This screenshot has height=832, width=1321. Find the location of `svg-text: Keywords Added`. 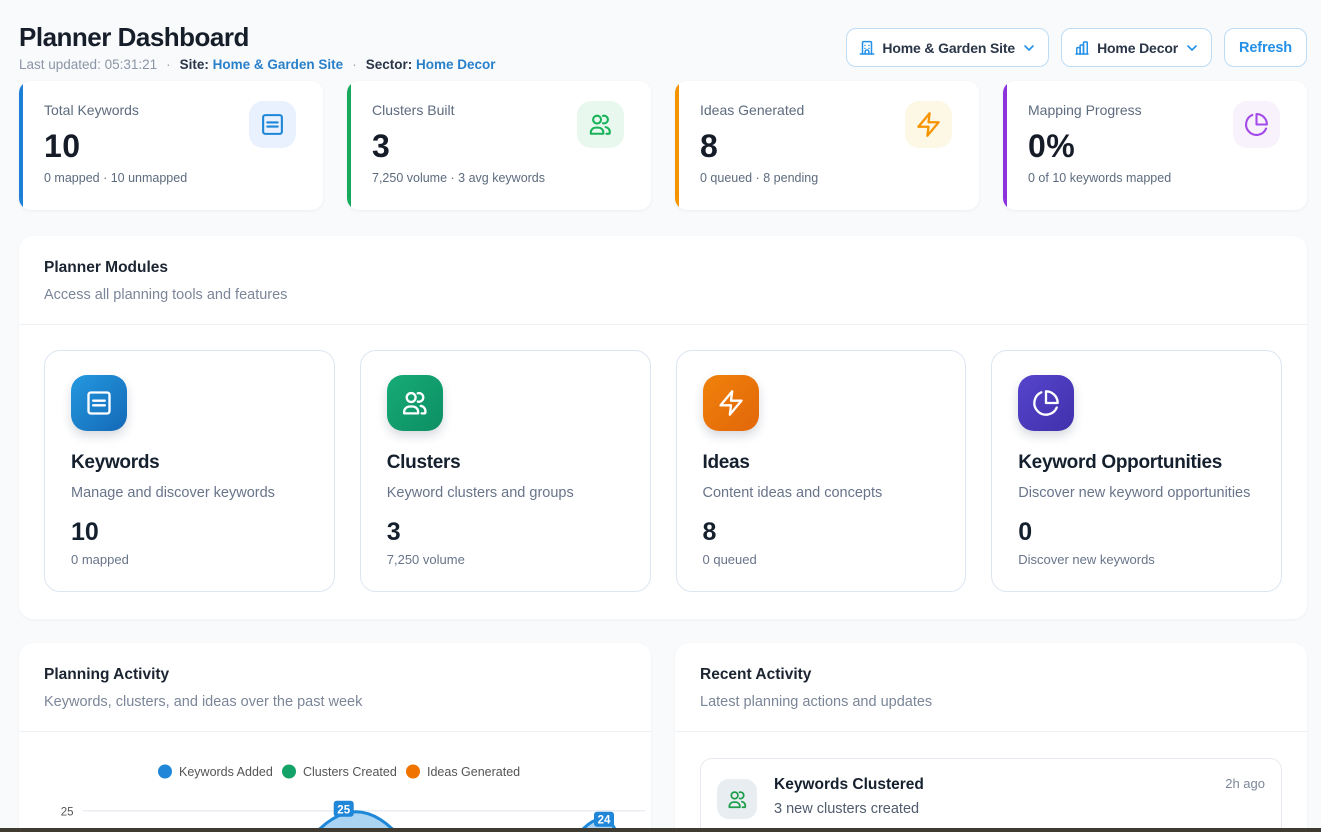

svg-text: Keywords Added is located at coordinates (226, 772).